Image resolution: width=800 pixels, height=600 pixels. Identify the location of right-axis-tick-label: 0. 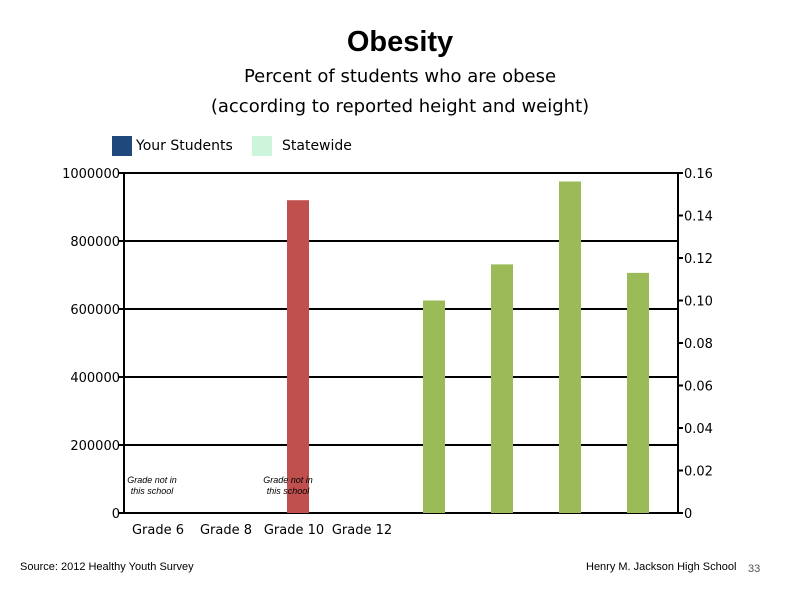
(688, 514).